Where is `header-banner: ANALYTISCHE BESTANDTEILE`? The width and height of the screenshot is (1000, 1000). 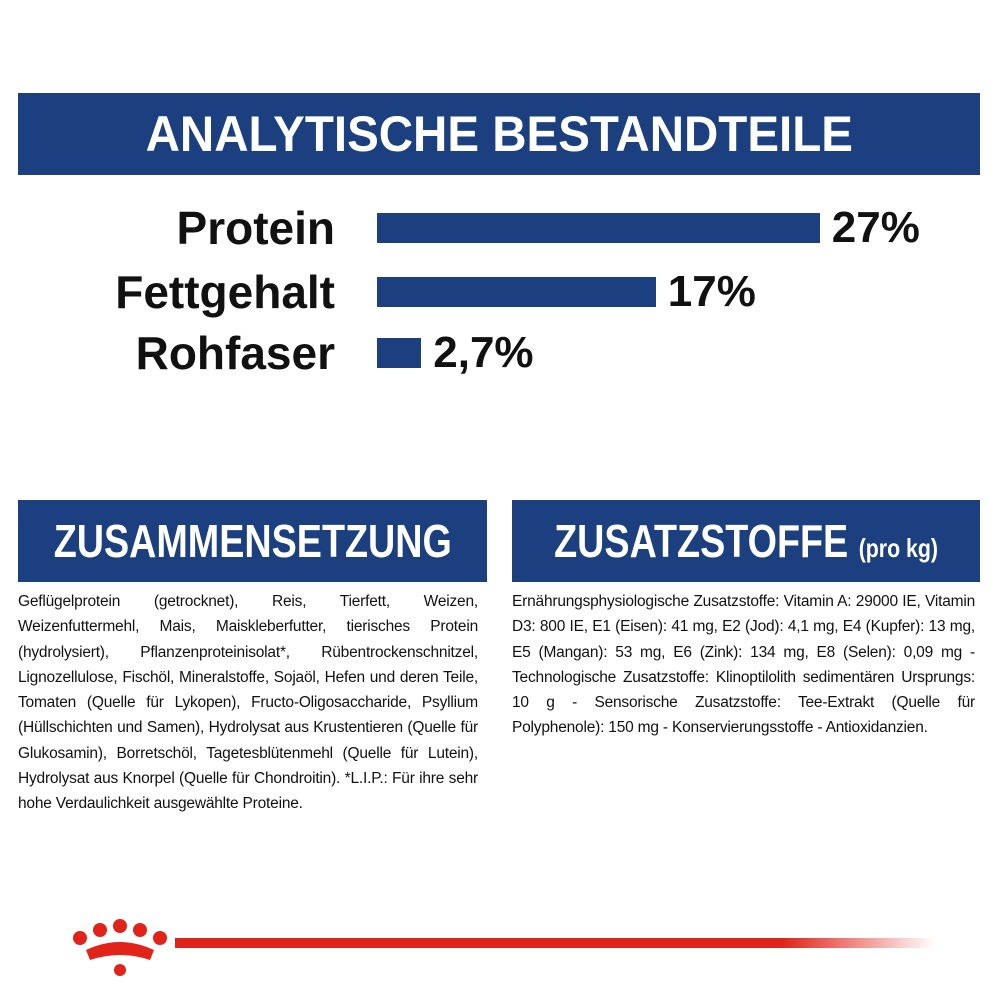 header-banner: ANALYTISCHE BESTANDTEILE is located at coordinates (499, 134).